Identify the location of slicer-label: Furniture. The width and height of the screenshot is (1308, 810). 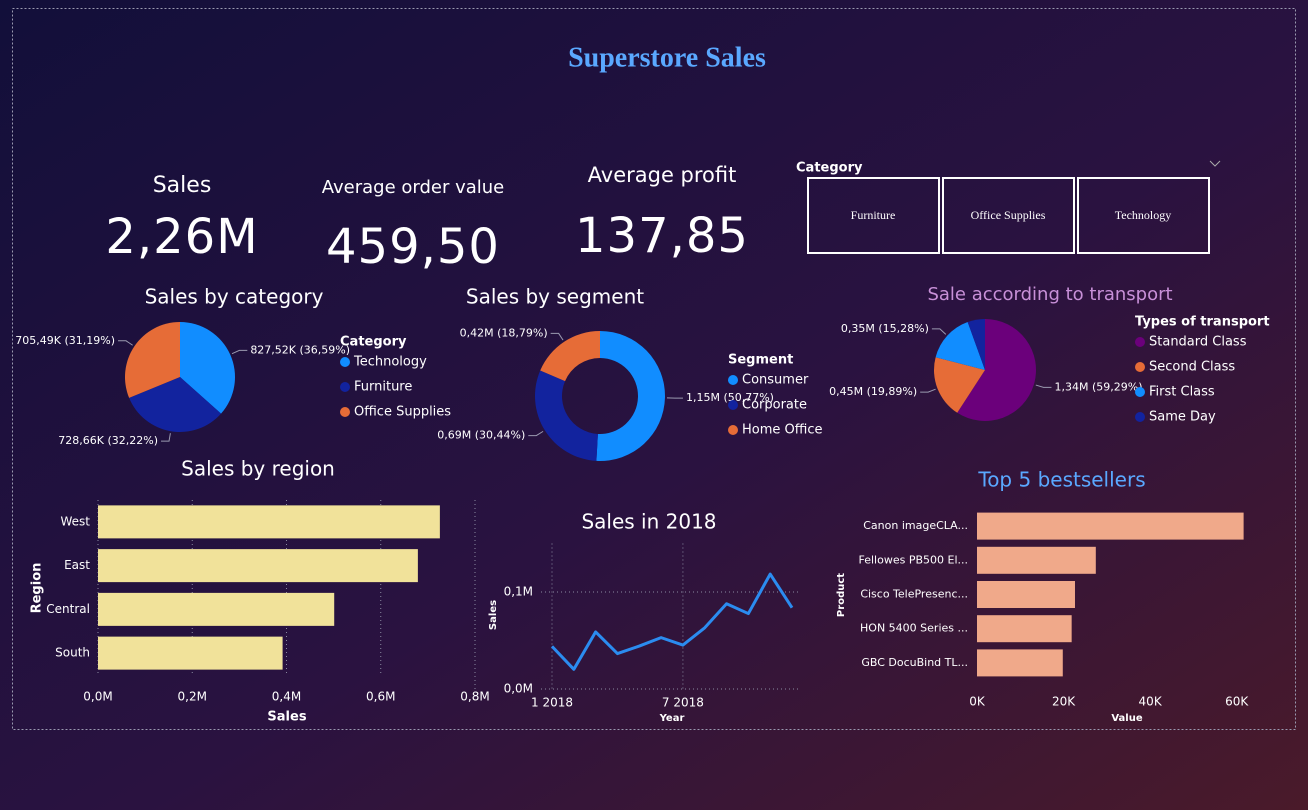
(873, 215).